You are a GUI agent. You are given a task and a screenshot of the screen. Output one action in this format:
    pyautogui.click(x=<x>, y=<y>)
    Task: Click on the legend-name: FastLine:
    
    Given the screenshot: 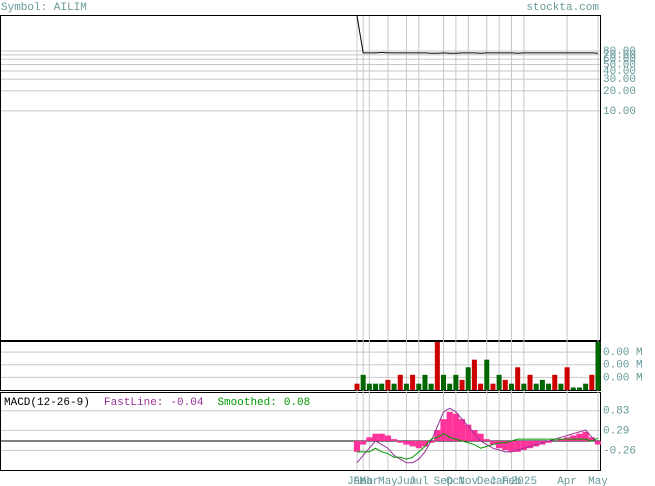 What is the action you would take?
    pyautogui.click(x=133, y=403)
    